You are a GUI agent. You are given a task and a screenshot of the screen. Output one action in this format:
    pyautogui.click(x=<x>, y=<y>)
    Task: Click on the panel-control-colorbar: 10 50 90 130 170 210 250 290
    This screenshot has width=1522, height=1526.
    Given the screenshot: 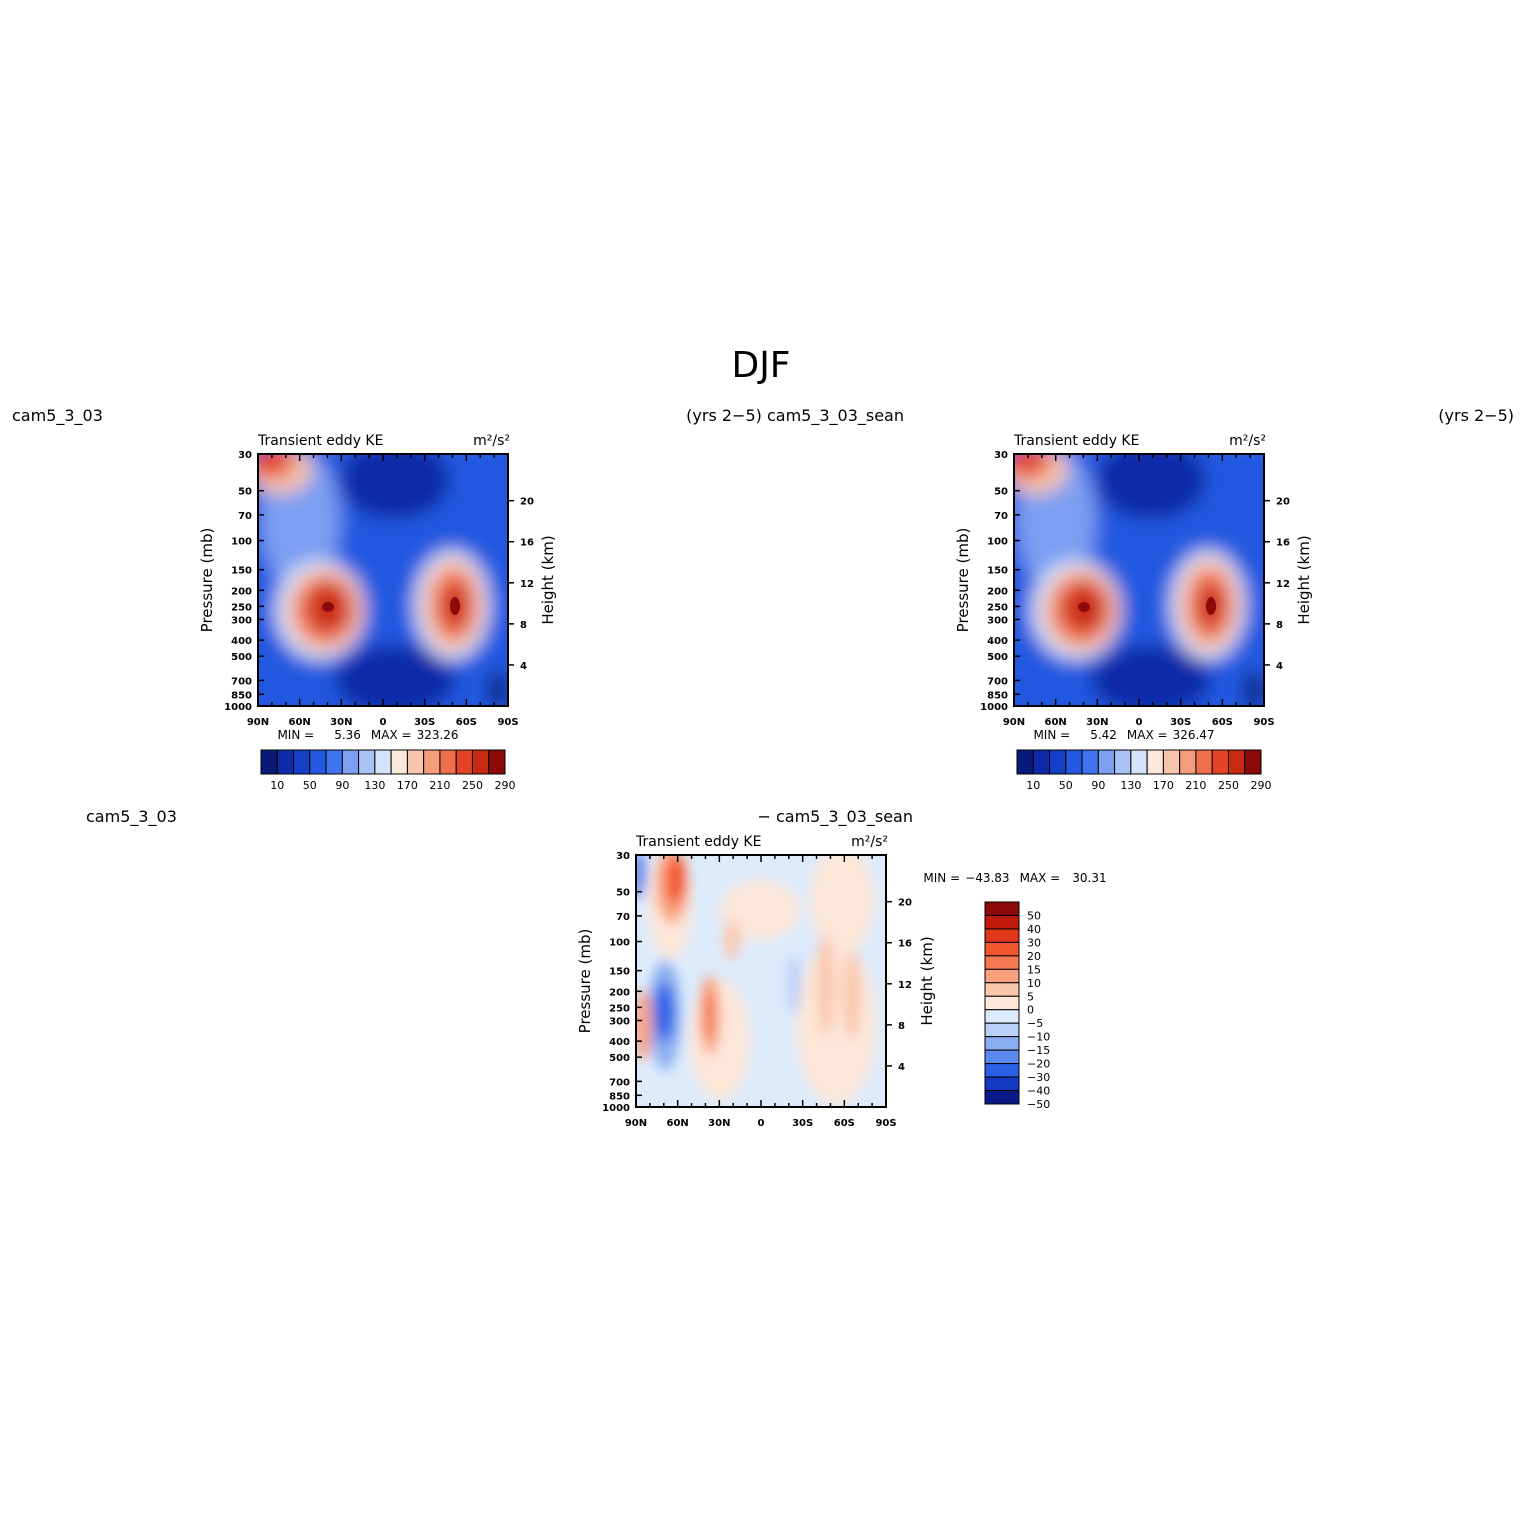 What is the action you would take?
    pyautogui.click(x=1144, y=770)
    